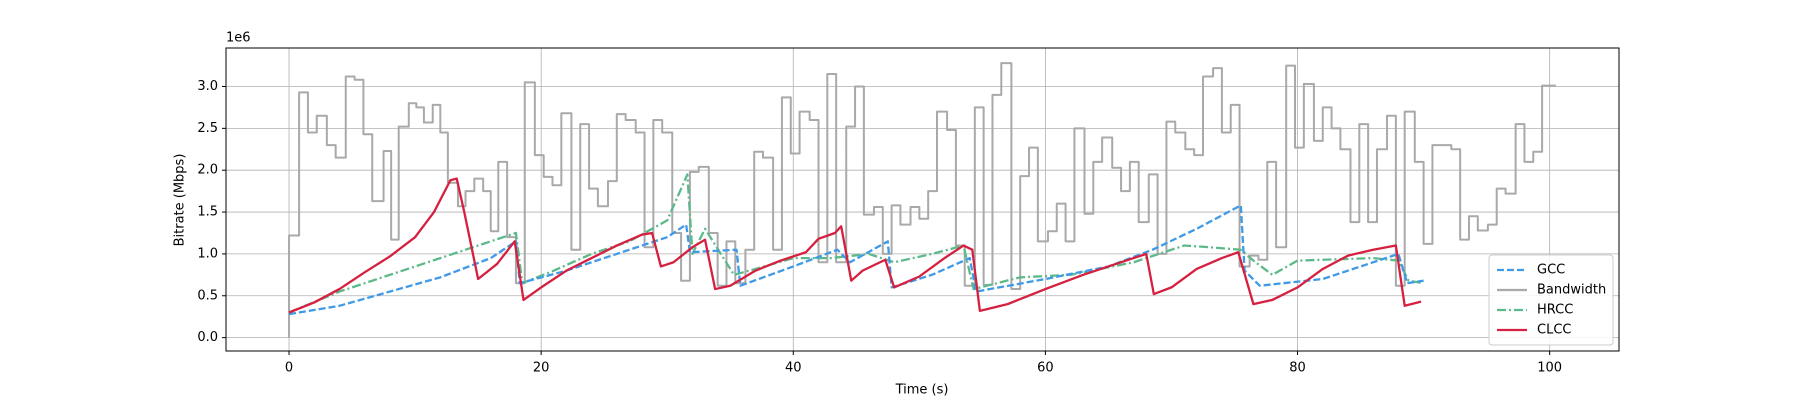 The height and width of the screenshot is (400, 1800). I want to click on y-tick-label: 2.0, so click(207, 170).